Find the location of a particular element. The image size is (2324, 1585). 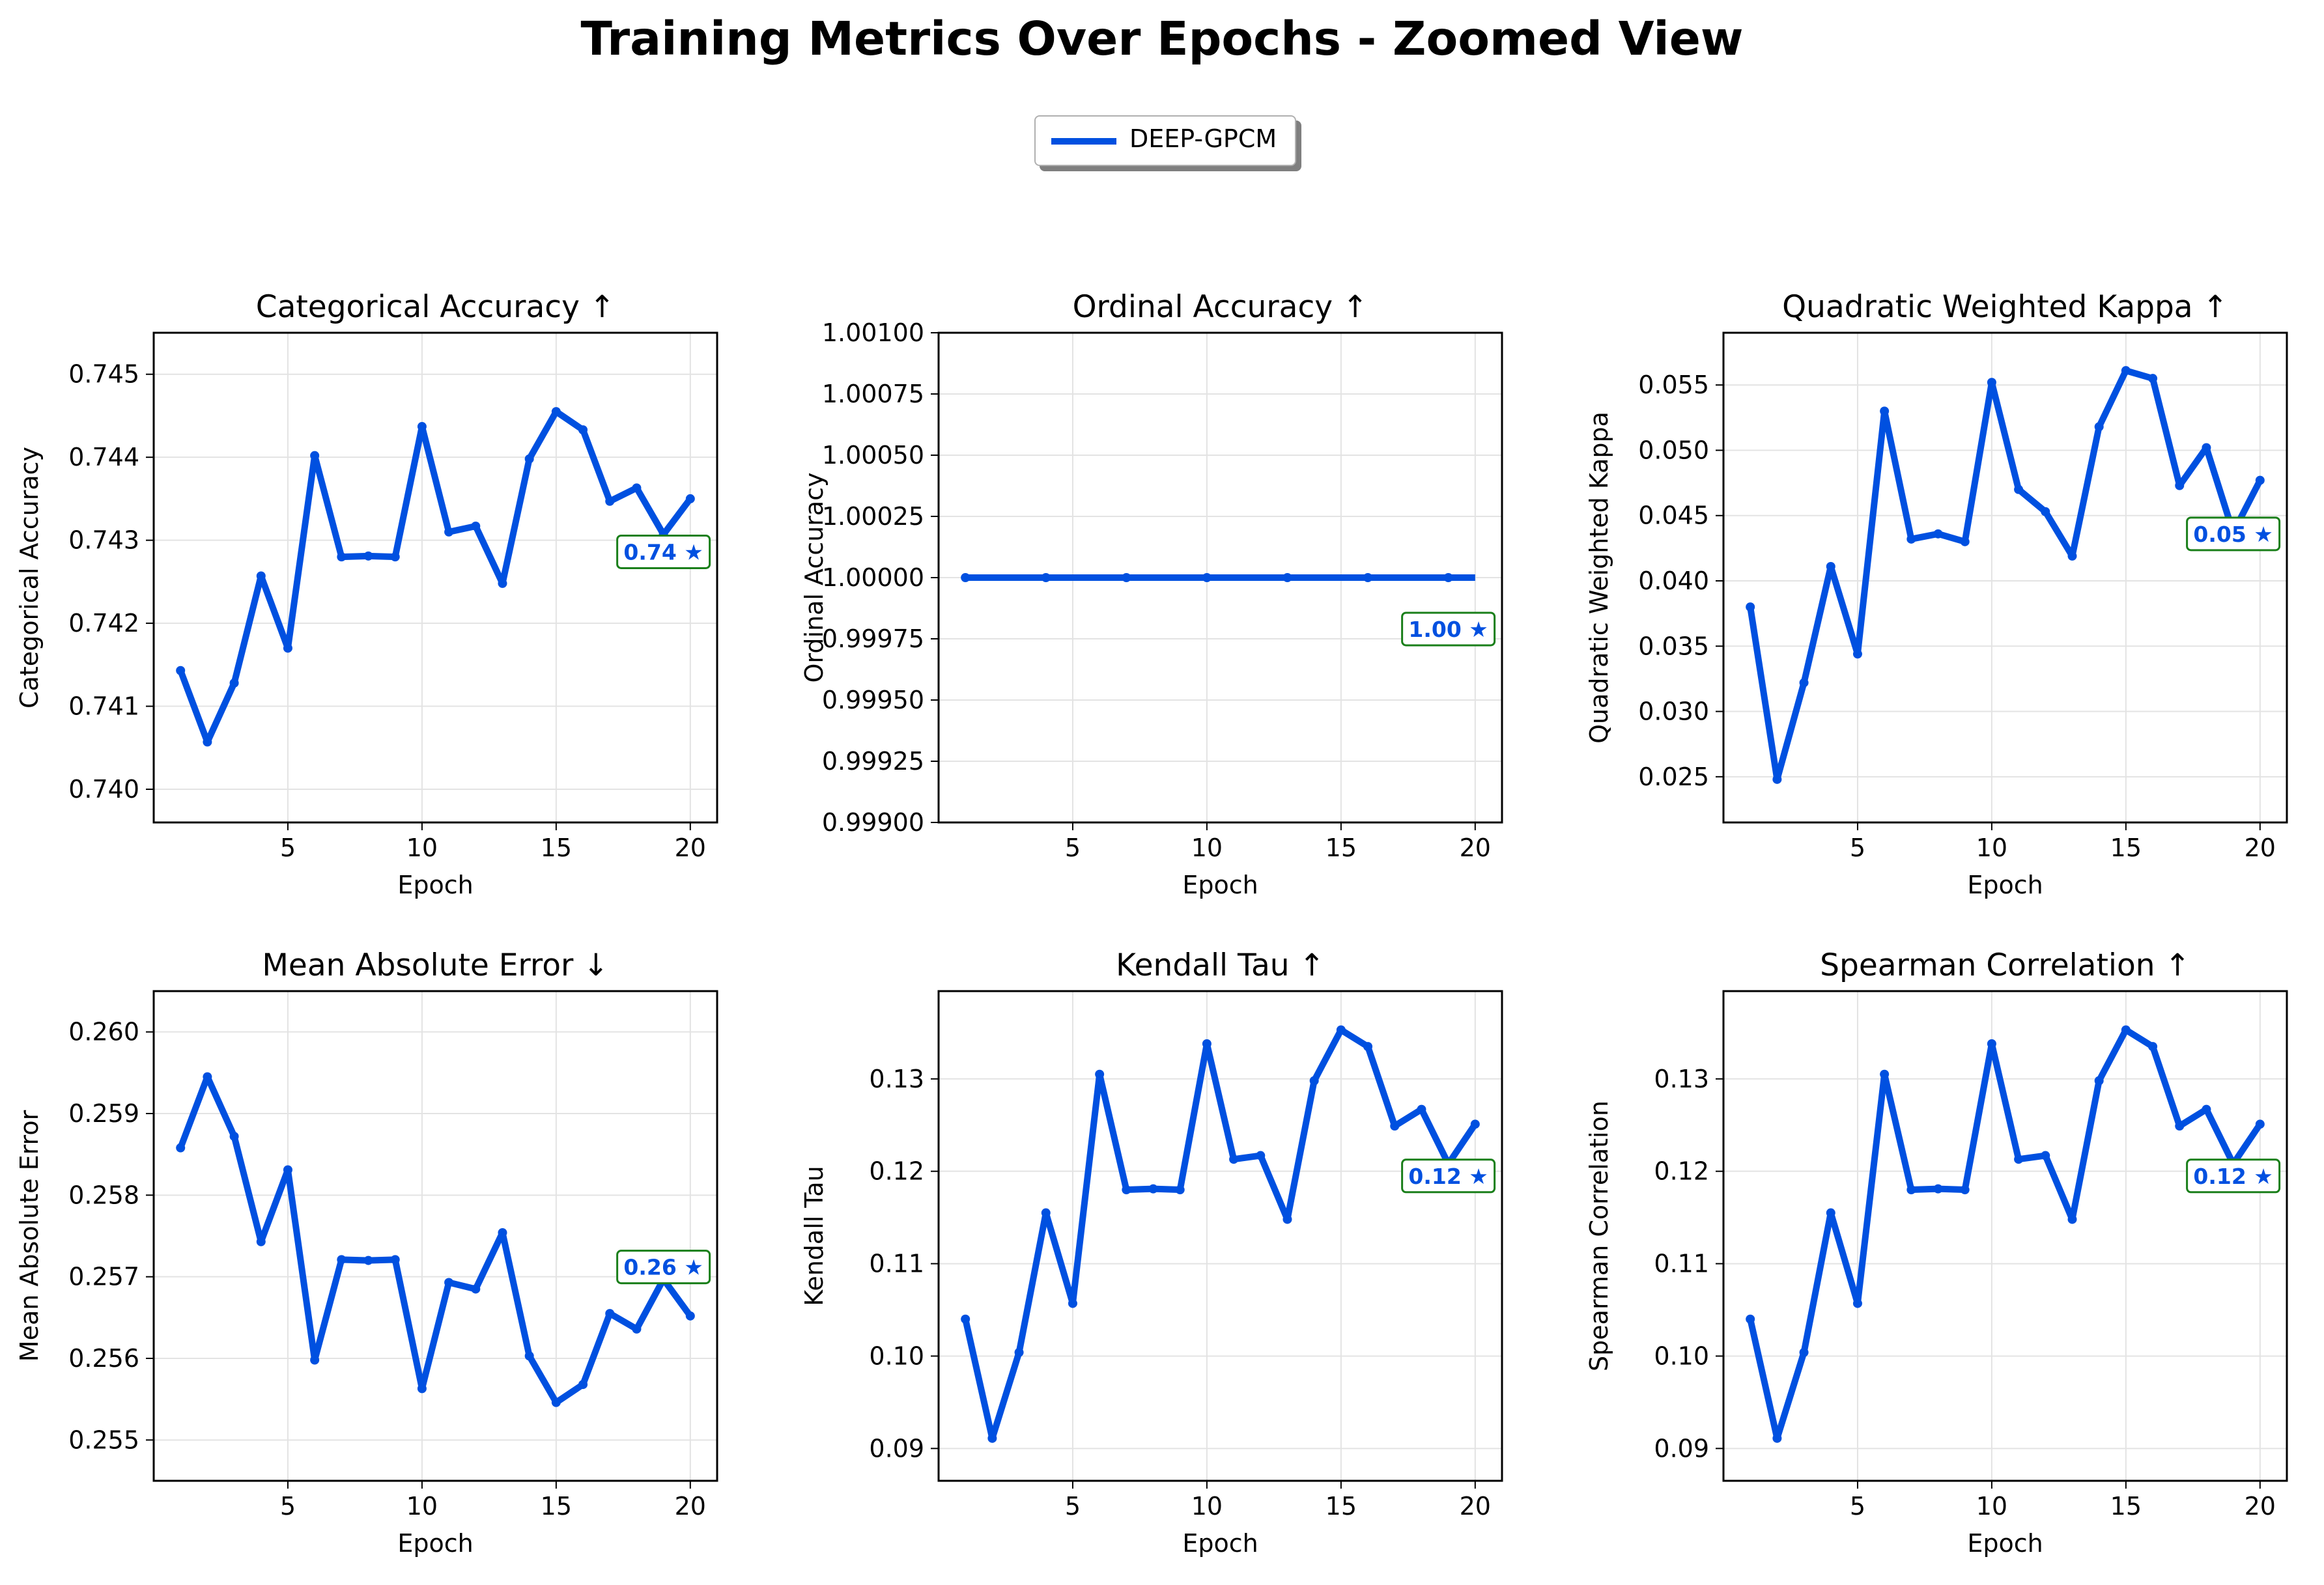

y-tick-label: 0.260 is located at coordinates (104, 1032).